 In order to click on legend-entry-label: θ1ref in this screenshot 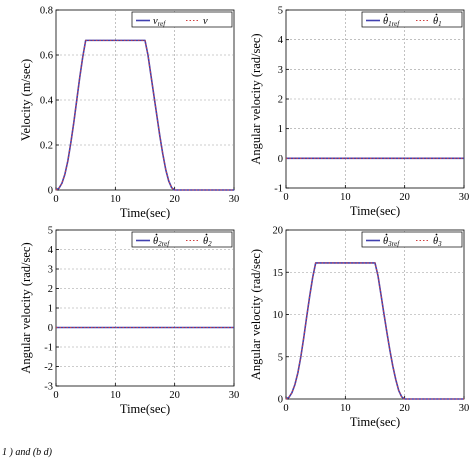, I will do `click(391, 22)`.